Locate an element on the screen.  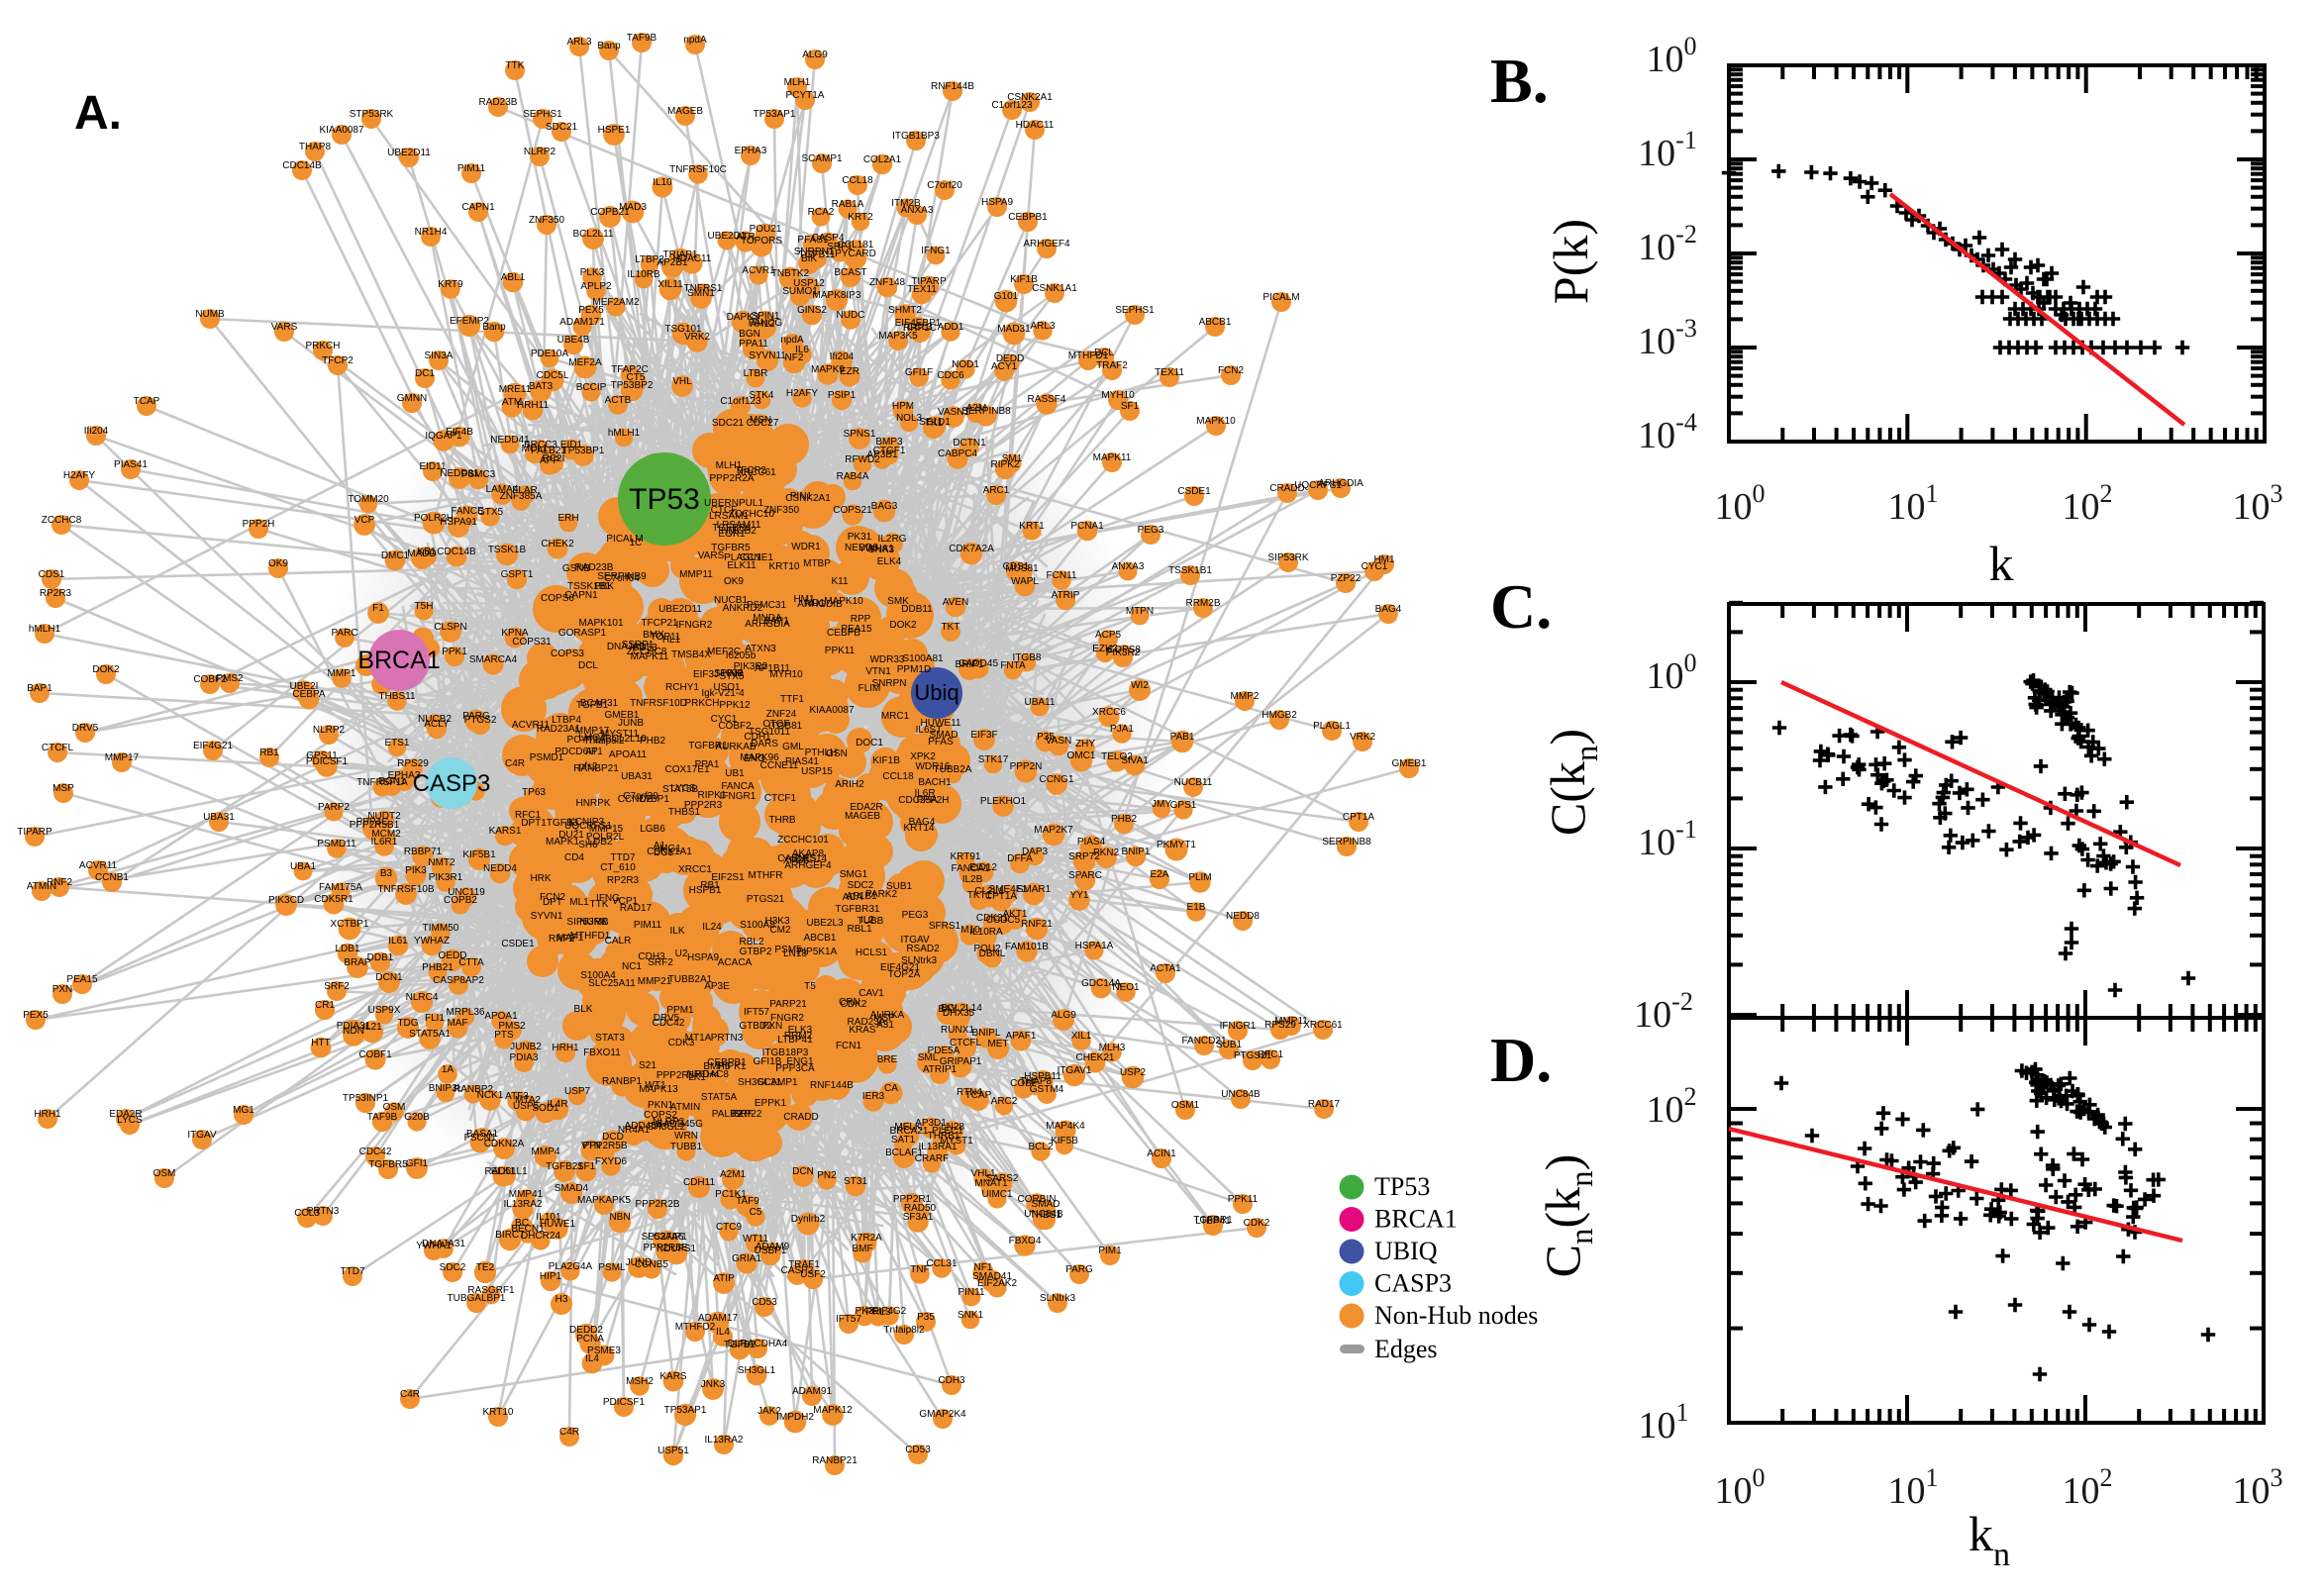
svg-text: UIMC1 is located at coordinates (997, 1194).